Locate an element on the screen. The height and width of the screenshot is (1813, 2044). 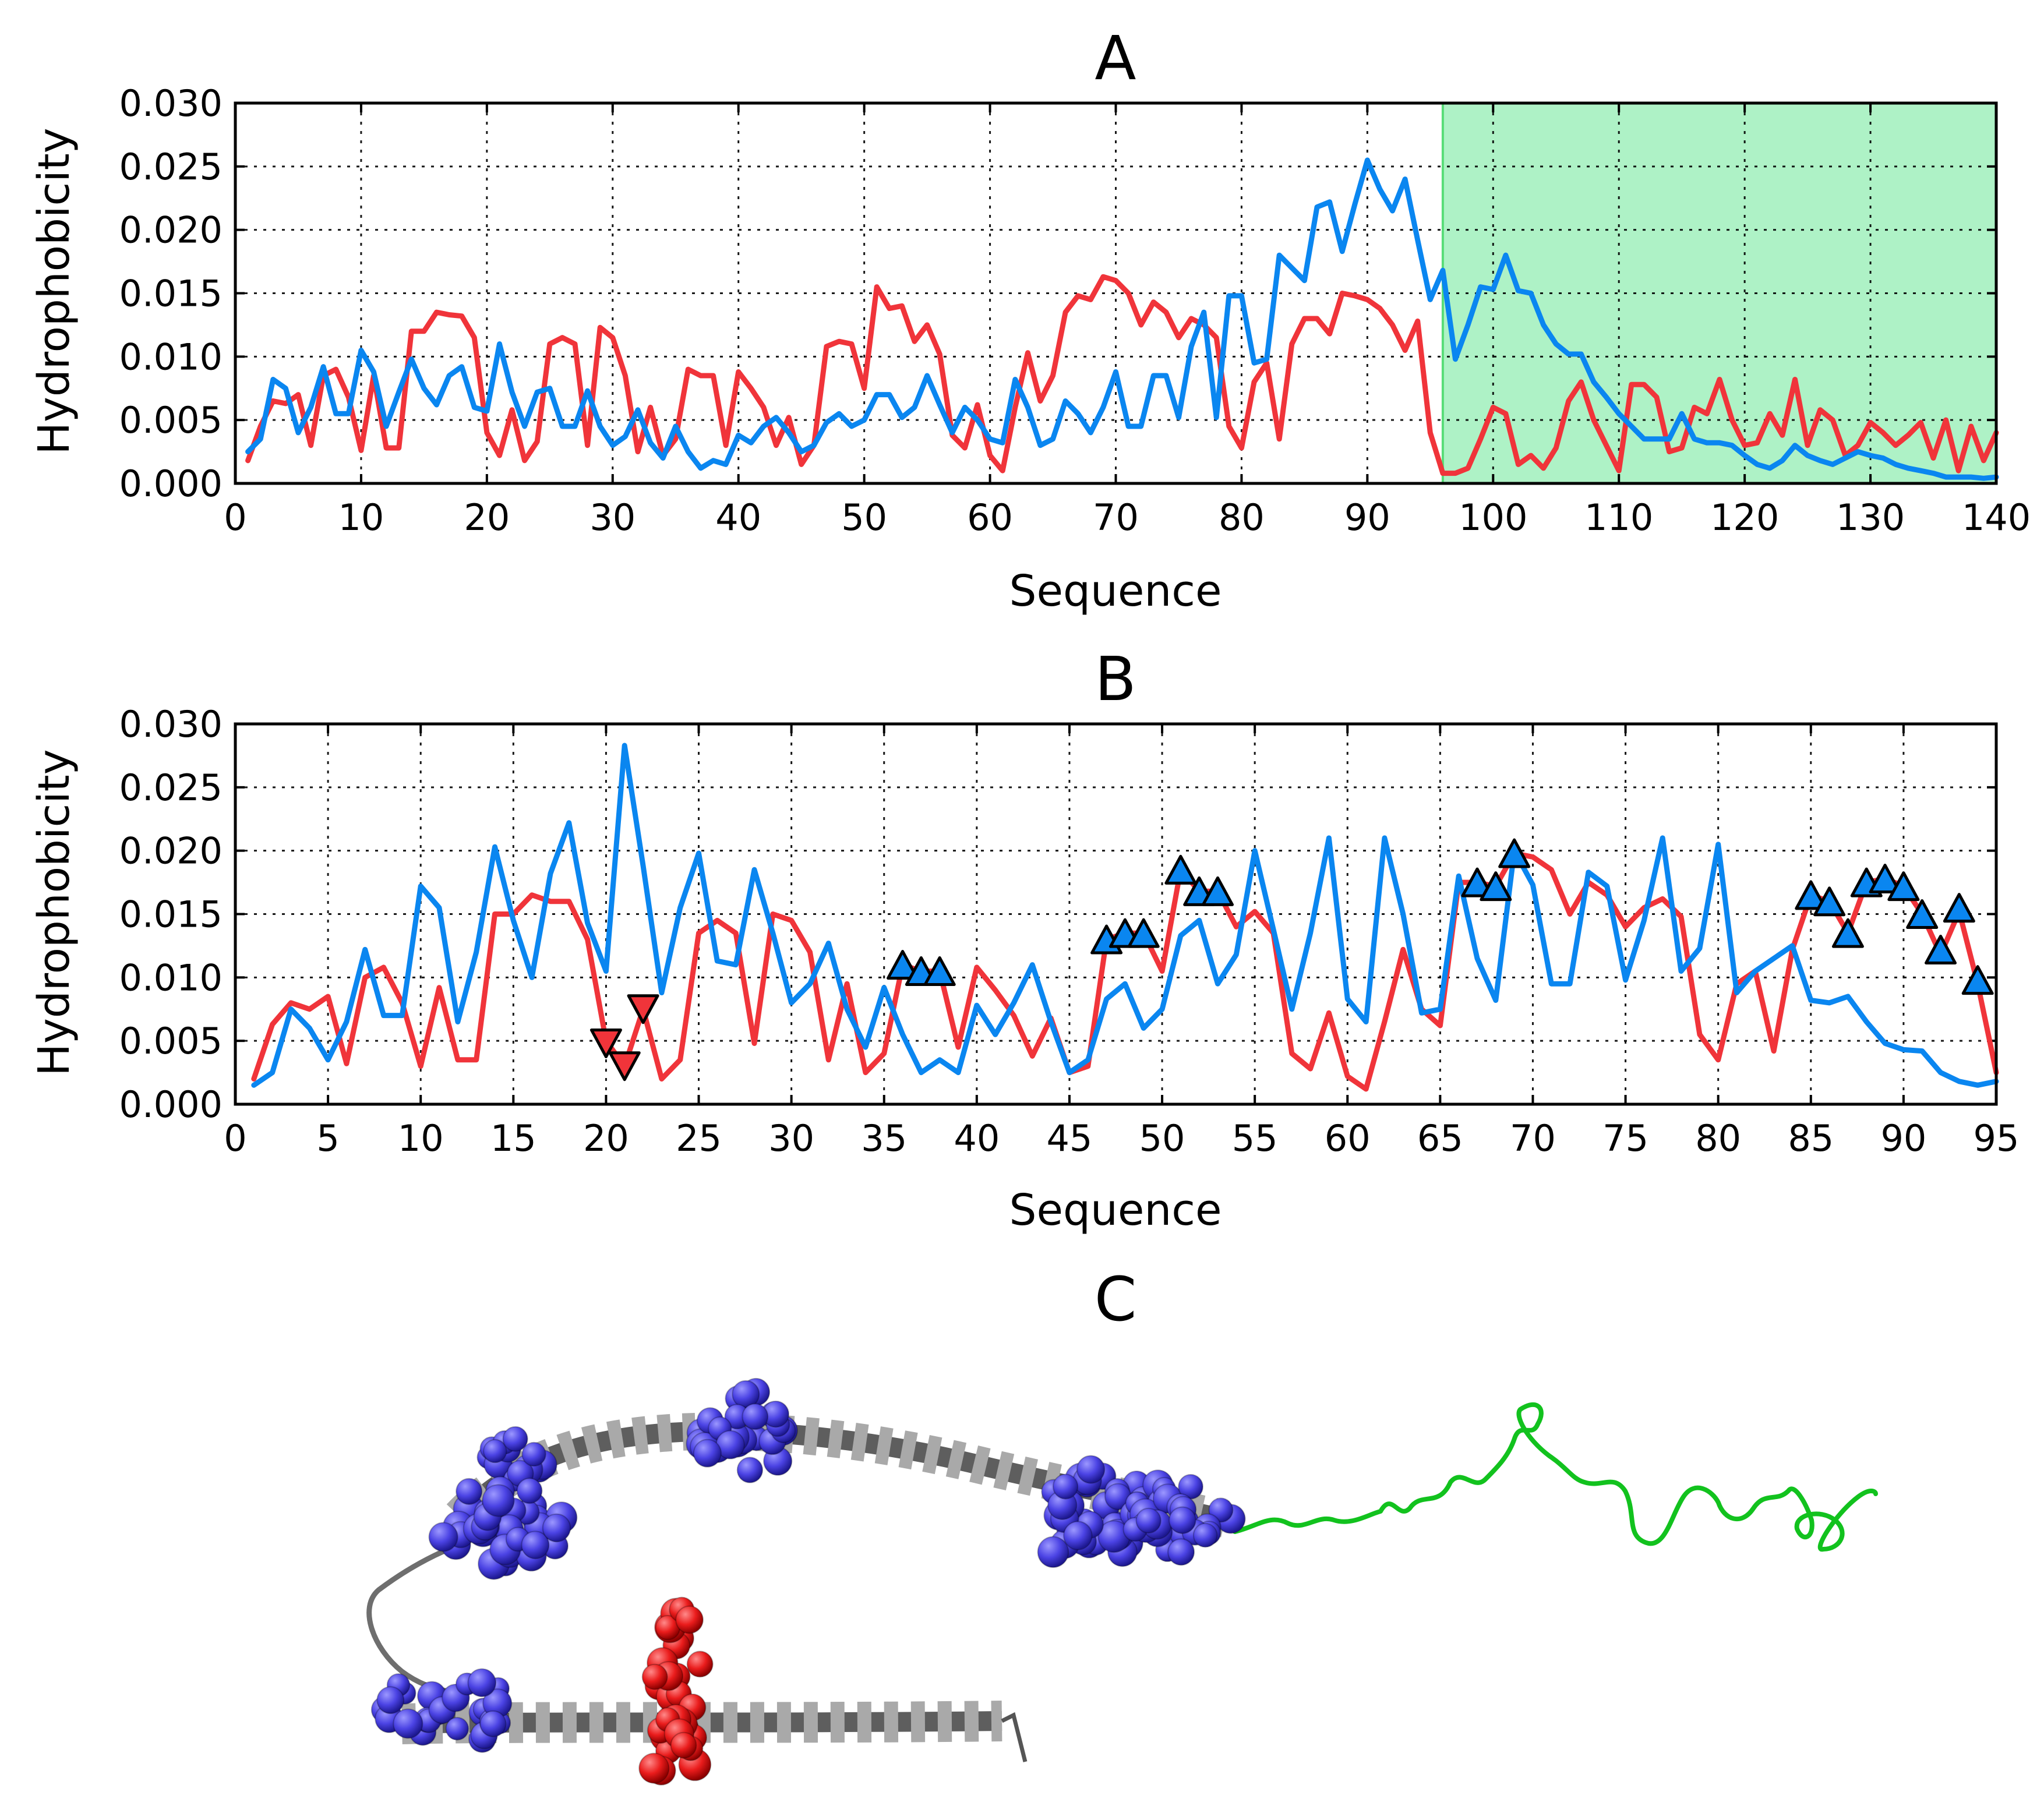
panel-b-xtick-label: 0 is located at coordinates (235, 1138).